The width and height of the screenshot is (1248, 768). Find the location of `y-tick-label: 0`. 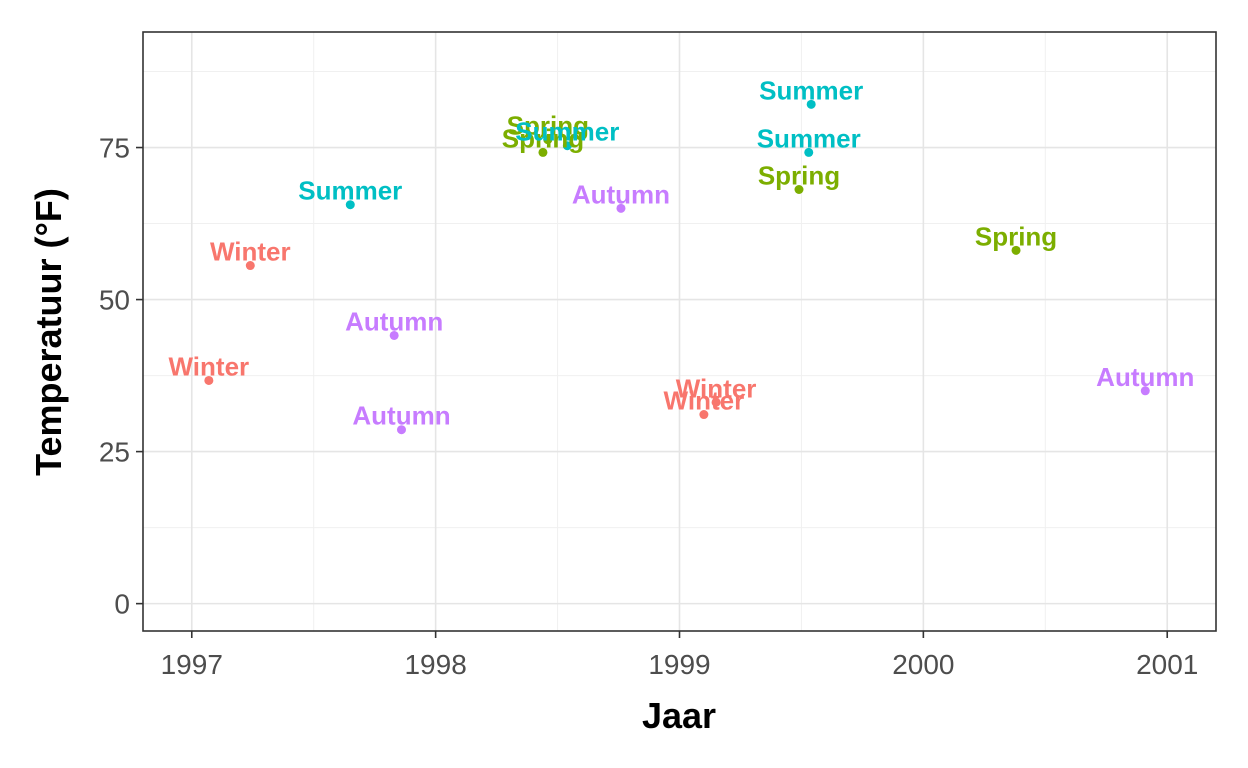

y-tick-label: 0 is located at coordinates (122, 604).